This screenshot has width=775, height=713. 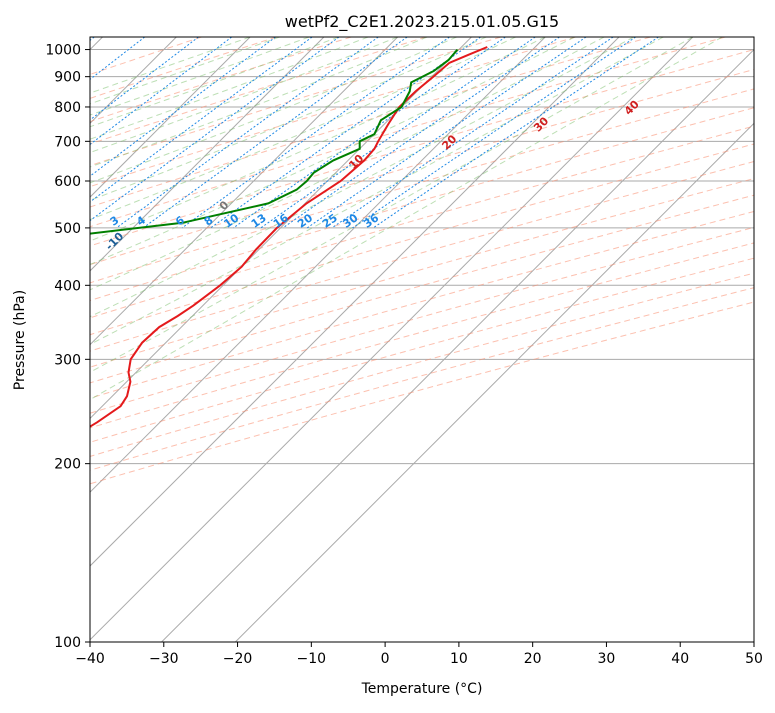 I want to click on moist-adiabat--4, so click(x=229, y=88).